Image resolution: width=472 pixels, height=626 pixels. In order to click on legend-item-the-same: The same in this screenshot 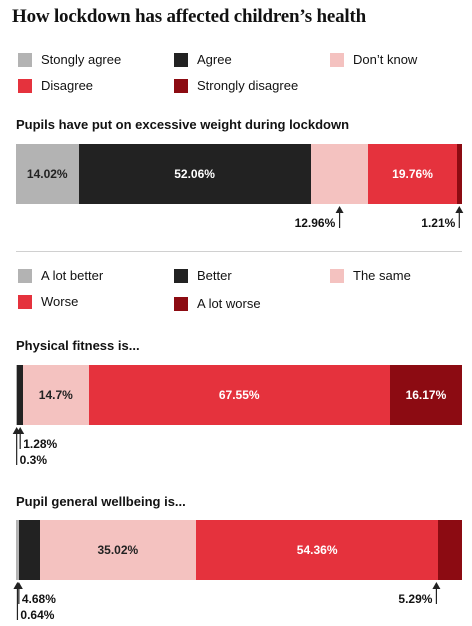, I will do `click(370, 275)`.